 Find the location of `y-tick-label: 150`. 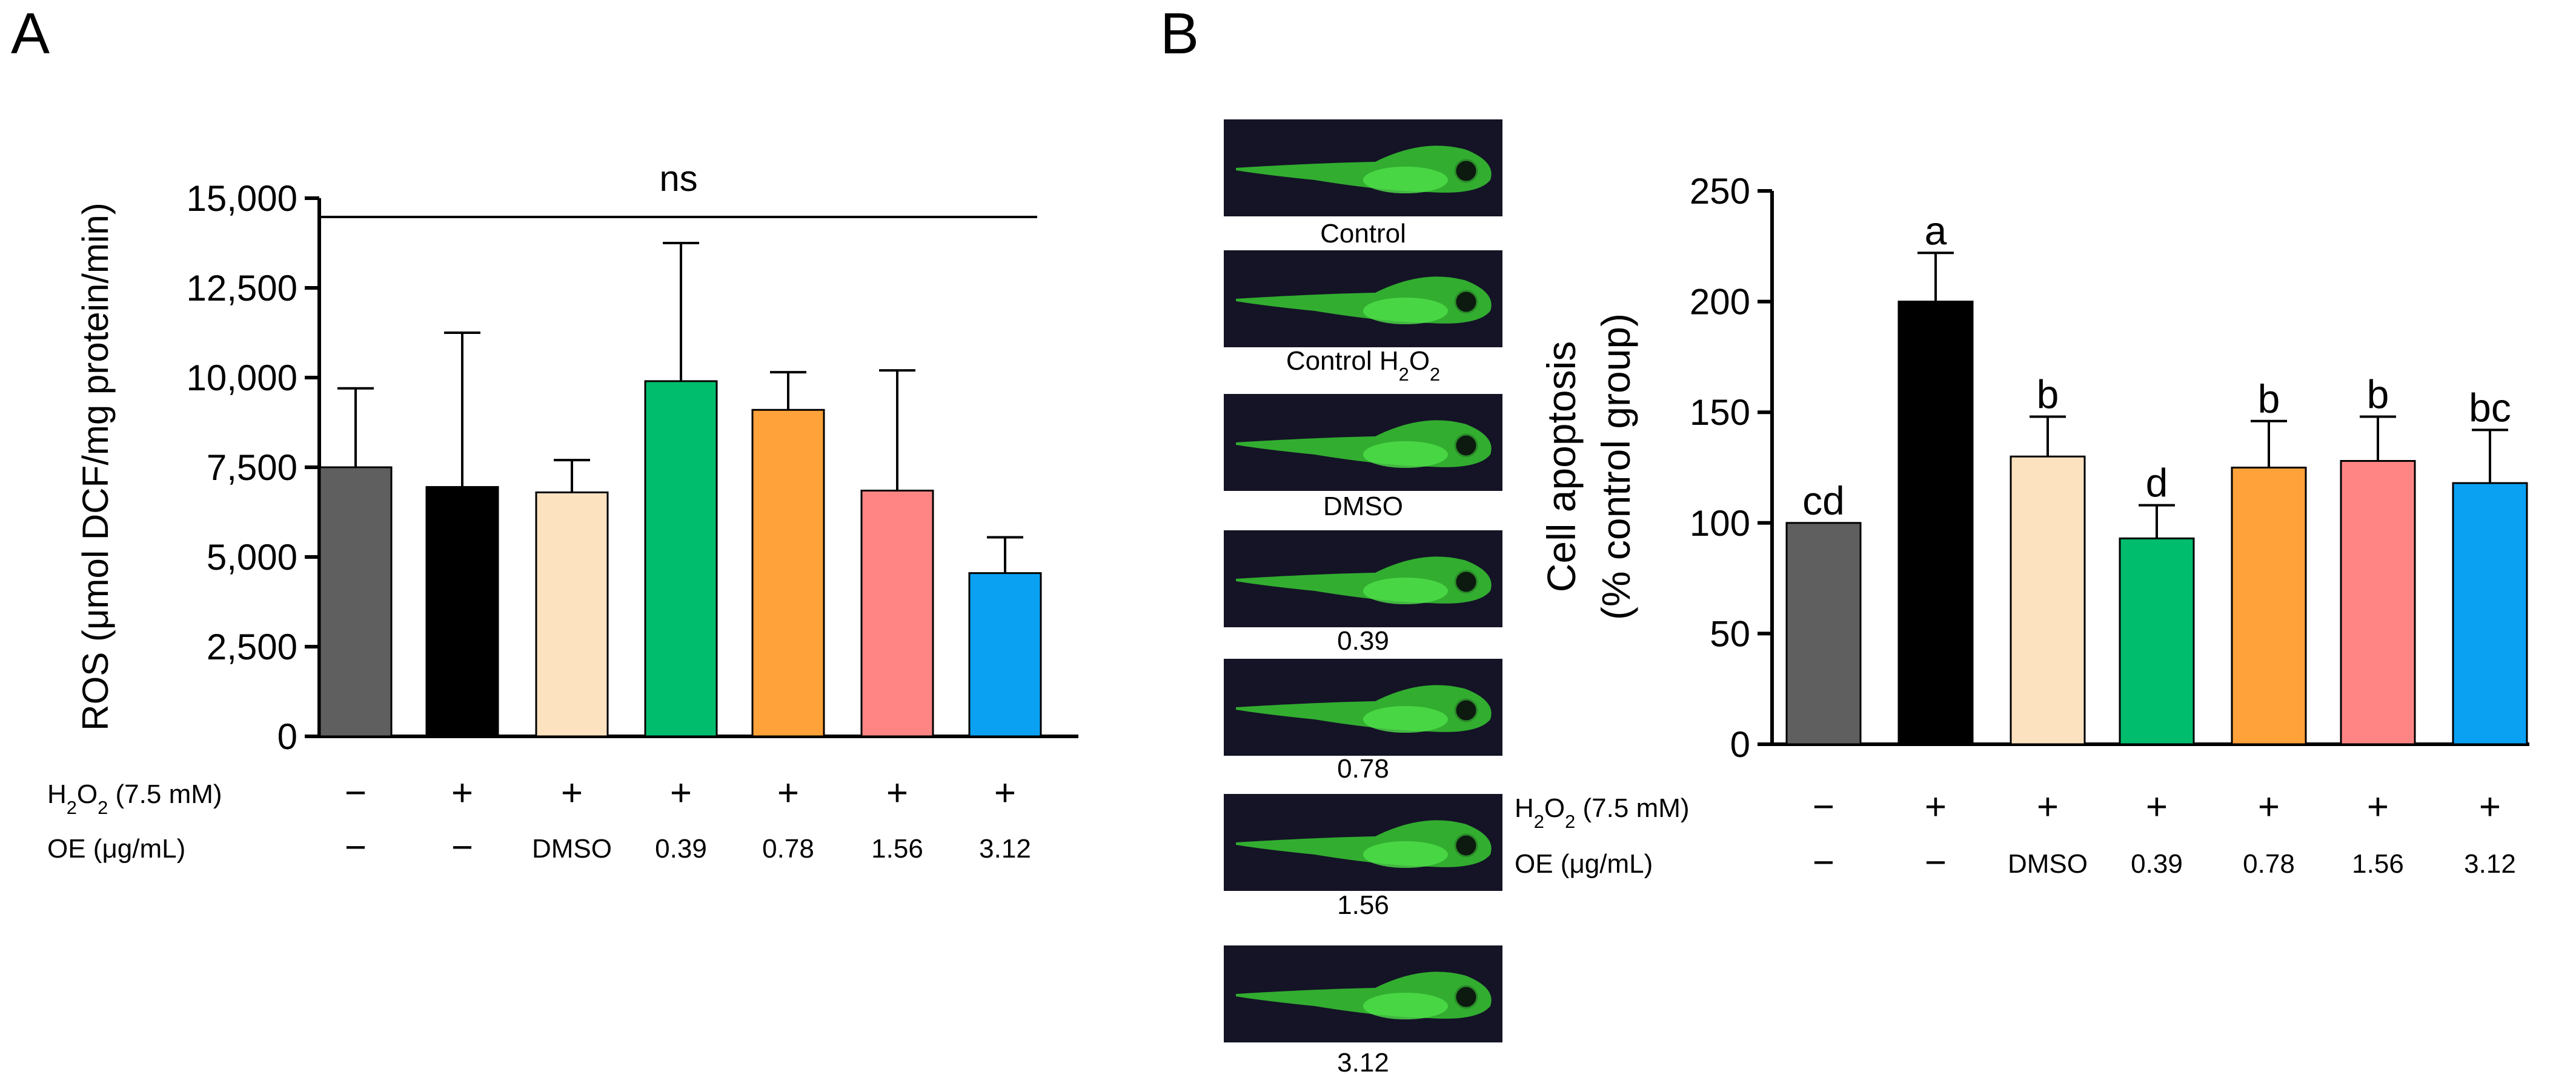

y-tick-label: 150 is located at coordinates (1720, 412).